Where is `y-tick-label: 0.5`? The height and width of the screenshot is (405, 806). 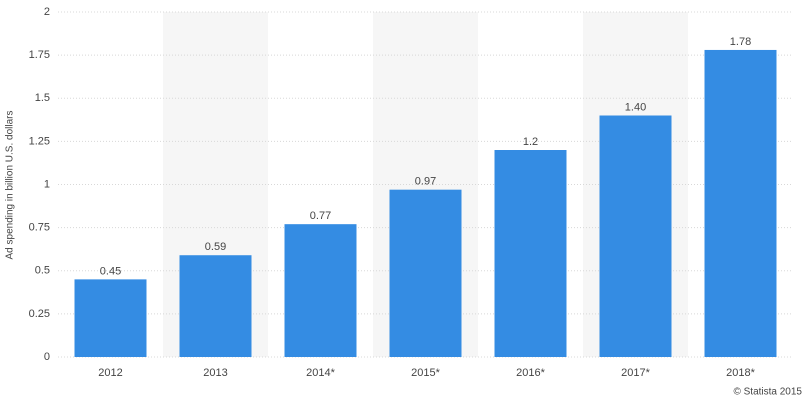 y-tick-label: 0.5 is located at coordinates (42, 271).